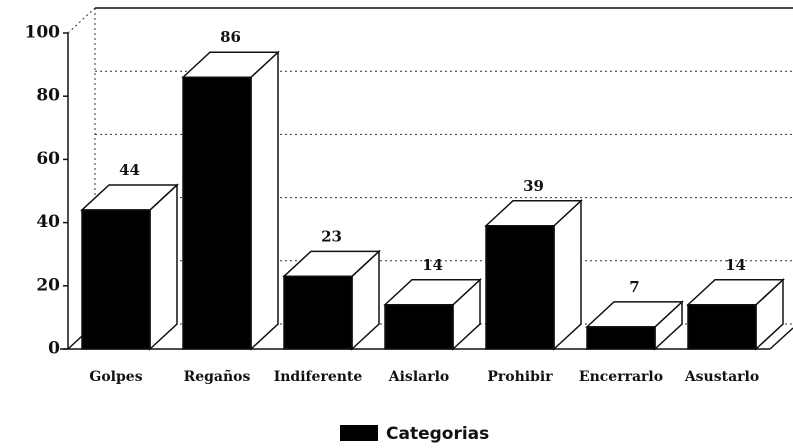  I want to click on y-tick-label: 0, so click(54, 349).